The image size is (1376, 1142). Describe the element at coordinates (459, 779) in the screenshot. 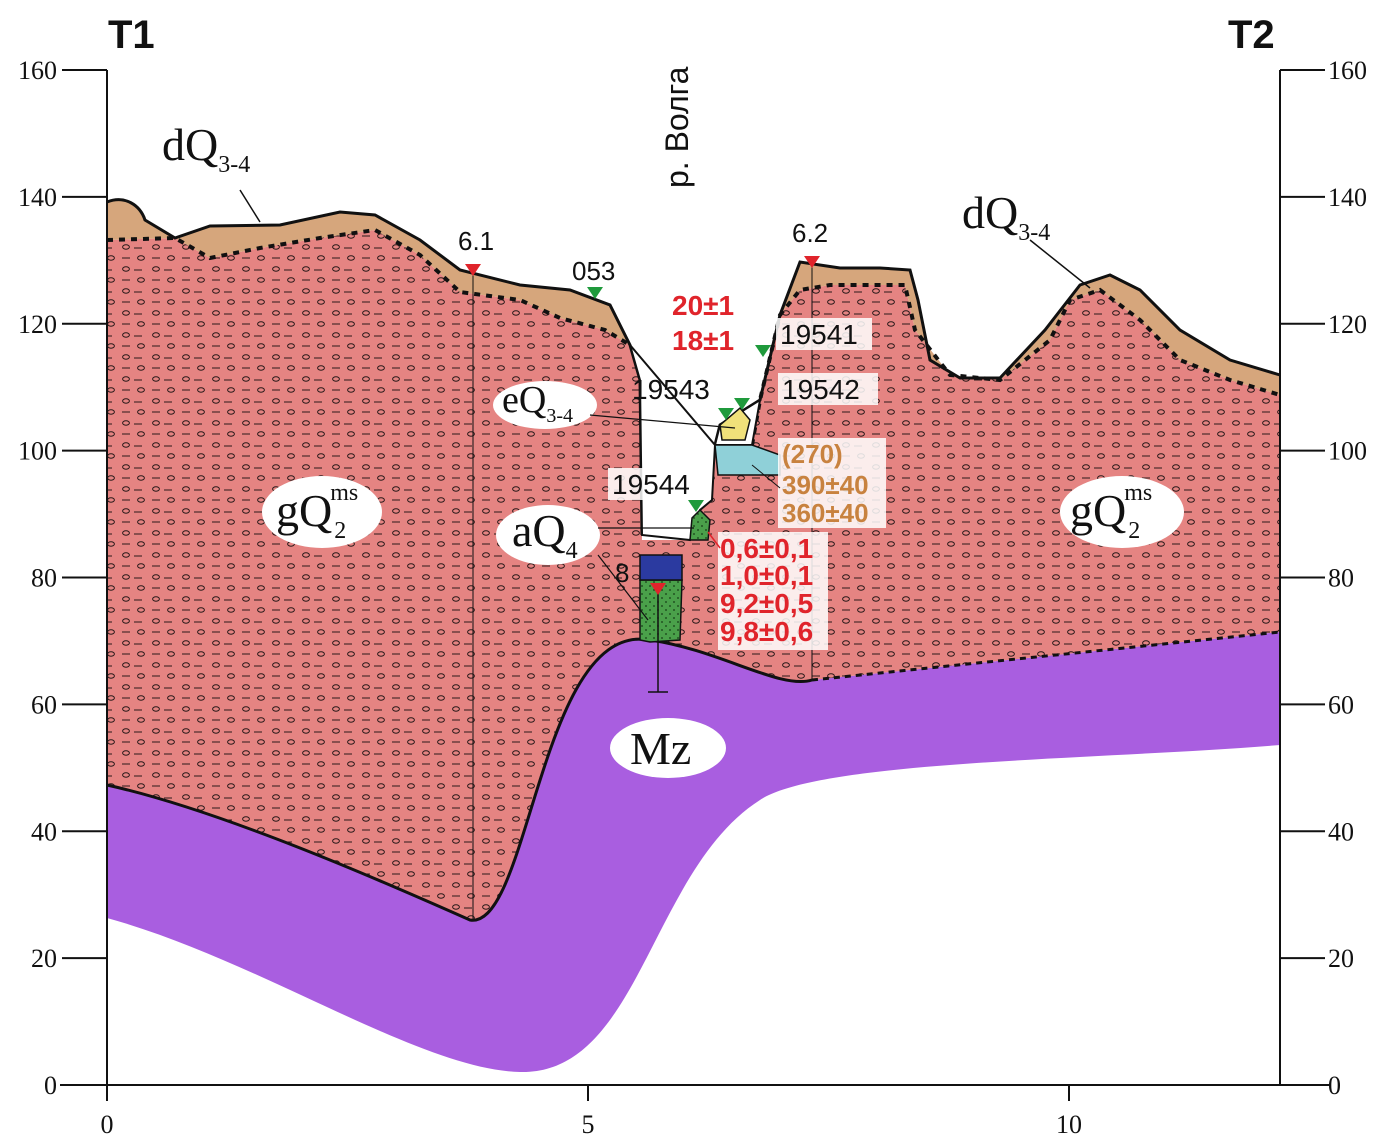

I see `mesozoic-top-line` at that location.